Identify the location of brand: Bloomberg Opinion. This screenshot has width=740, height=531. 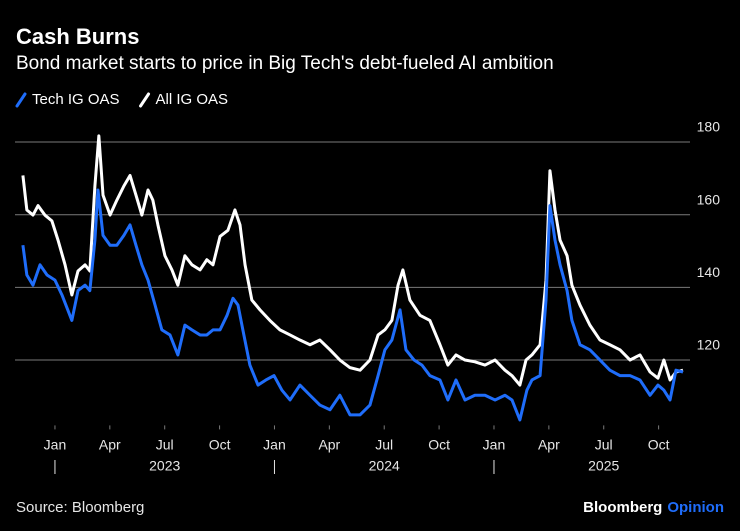
(653, 507).